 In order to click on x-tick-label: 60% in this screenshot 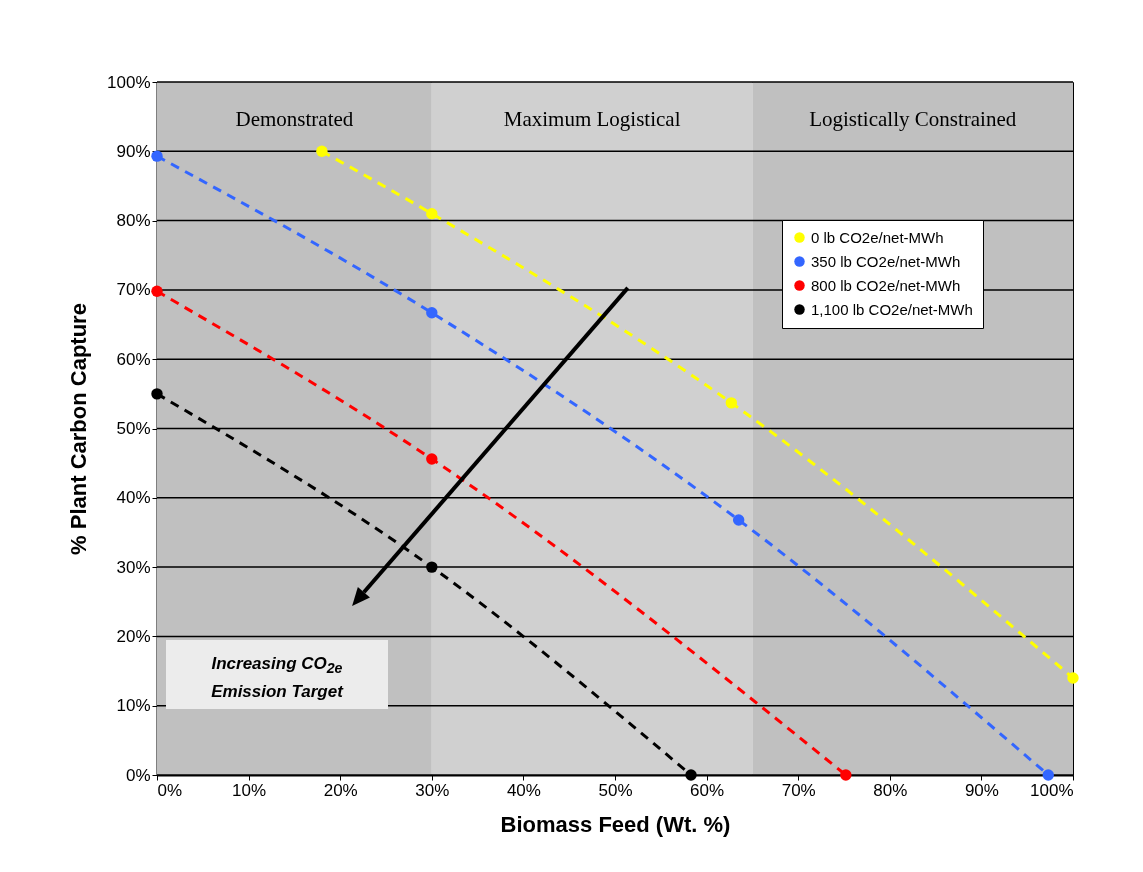, I will do `click(707, 790)`.